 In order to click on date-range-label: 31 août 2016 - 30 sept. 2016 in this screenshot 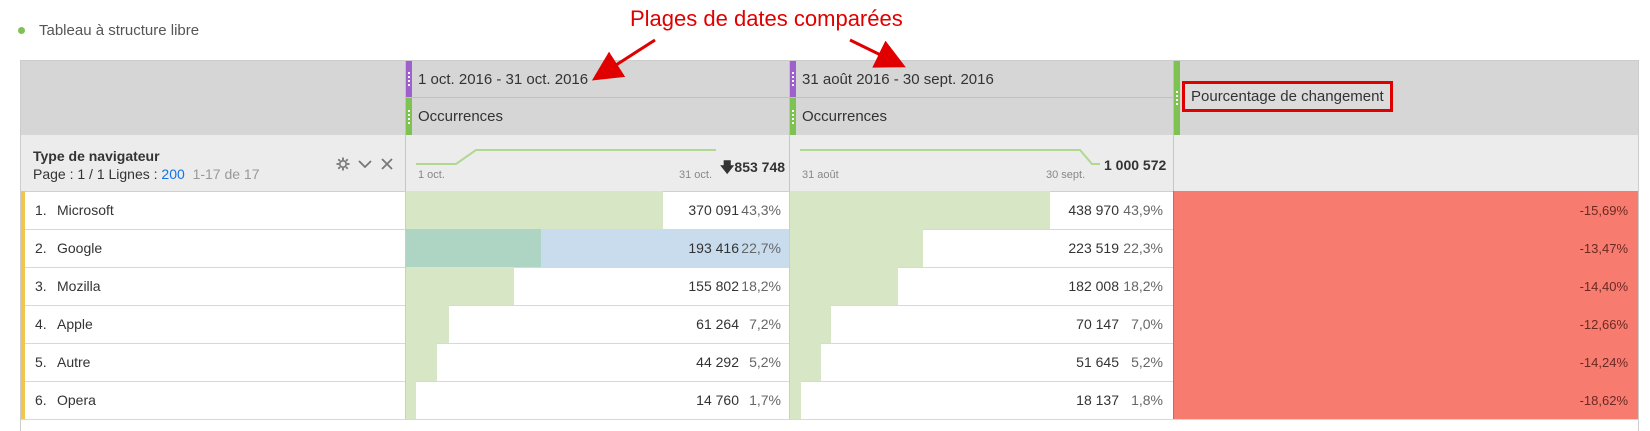, I will do `click(898, 79)`.